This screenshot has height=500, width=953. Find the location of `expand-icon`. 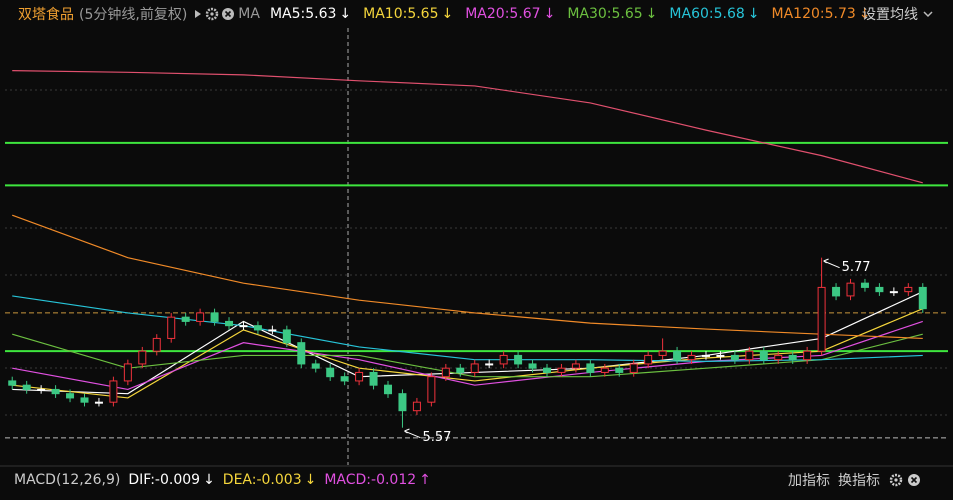

expand-icon is located at coordinates (198, 14).